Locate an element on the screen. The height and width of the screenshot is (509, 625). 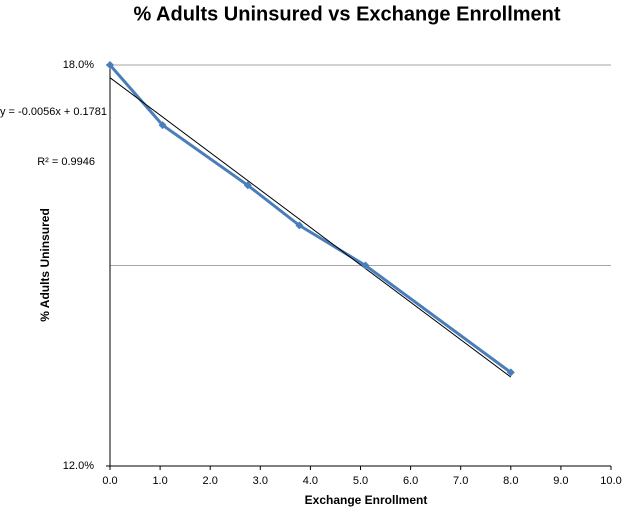
x-tick-label: 5.0 is located at coordinates (360, 481).